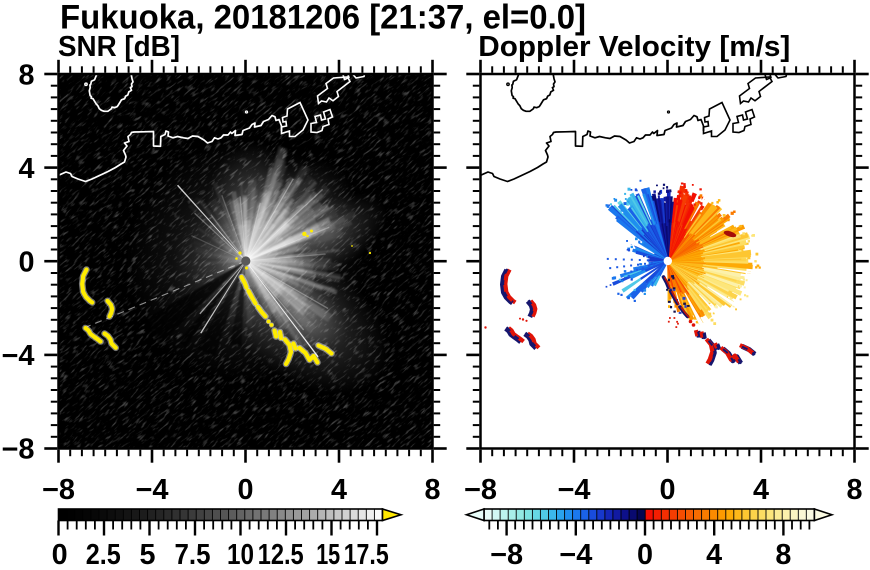  I want to click on svg-text: 10, so click(240, 554).